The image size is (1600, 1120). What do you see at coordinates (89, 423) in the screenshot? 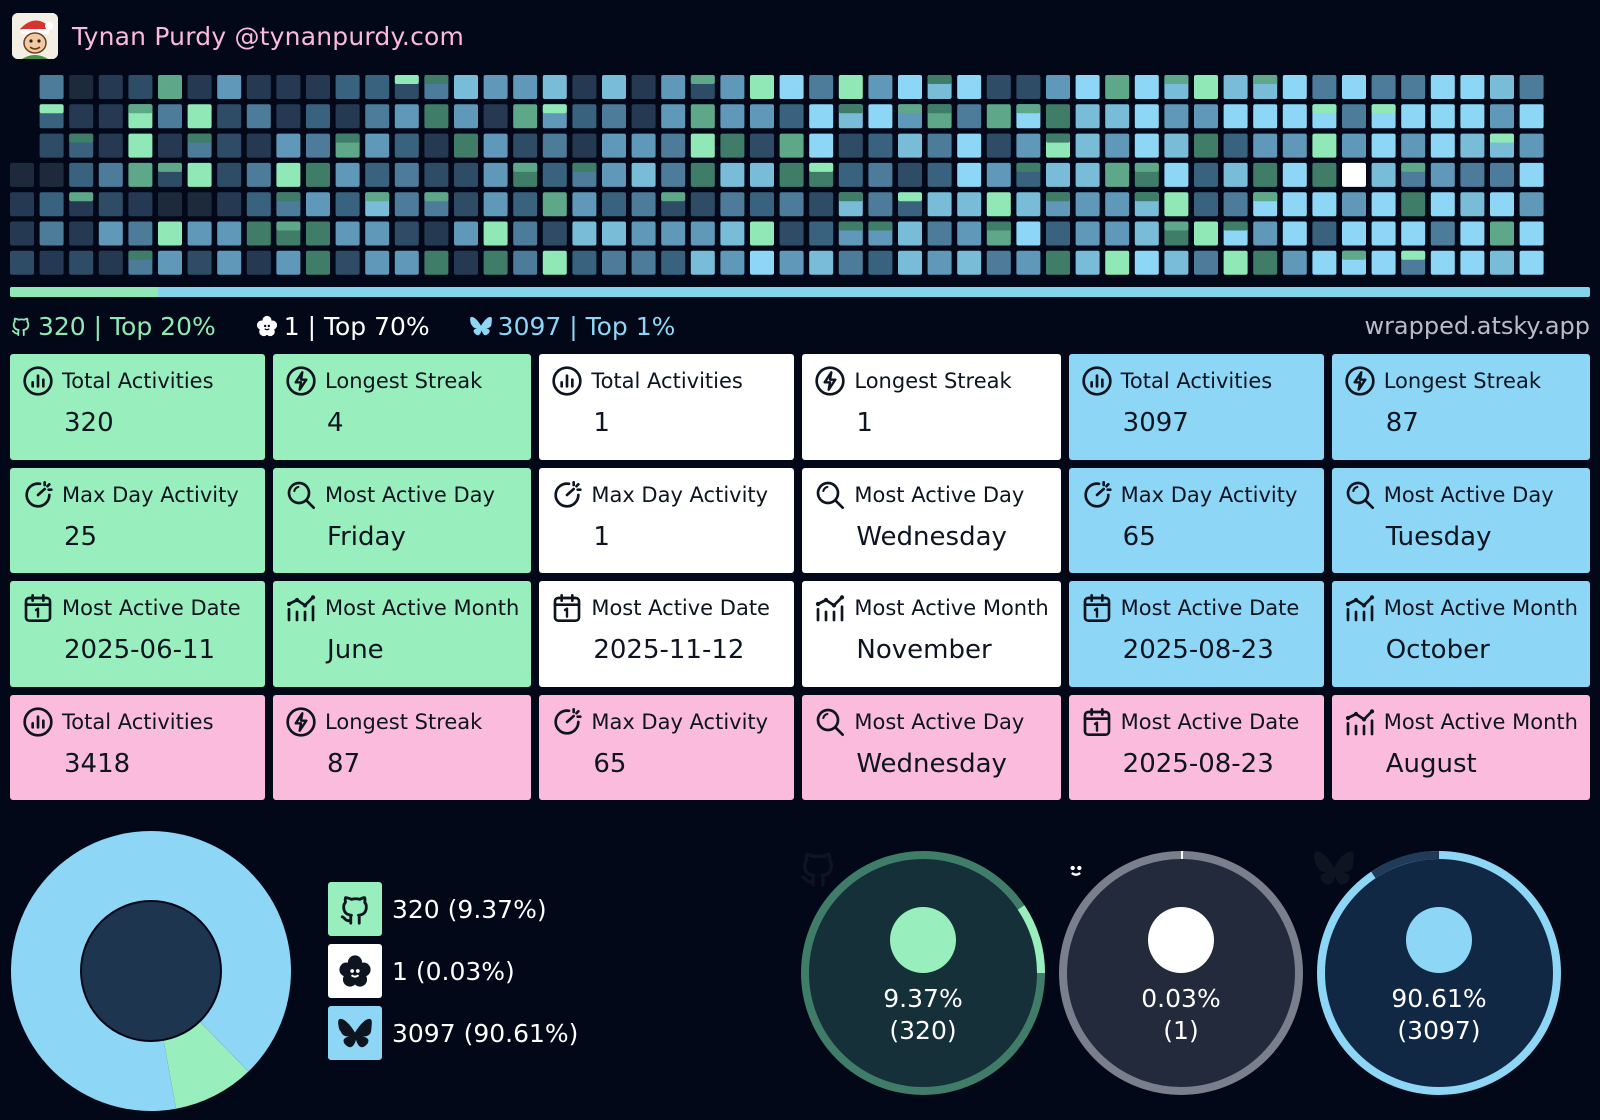
I see `stat-card-value: 320` at bounding box center [89, 423].